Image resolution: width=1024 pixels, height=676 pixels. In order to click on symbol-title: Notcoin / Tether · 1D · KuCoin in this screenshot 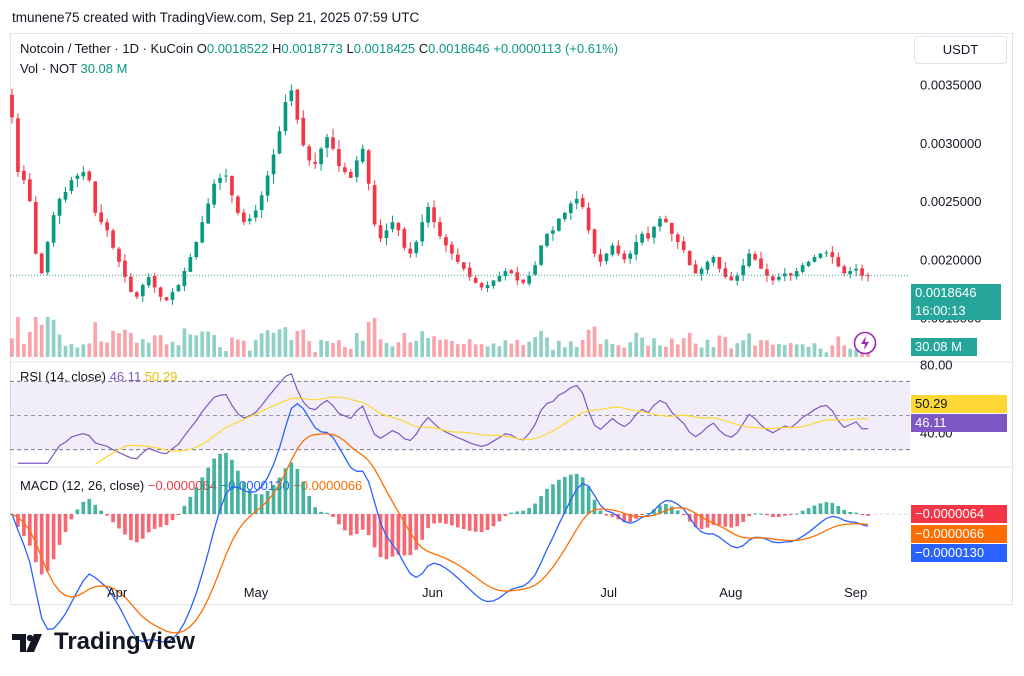, I will do `click(107, 48)`.